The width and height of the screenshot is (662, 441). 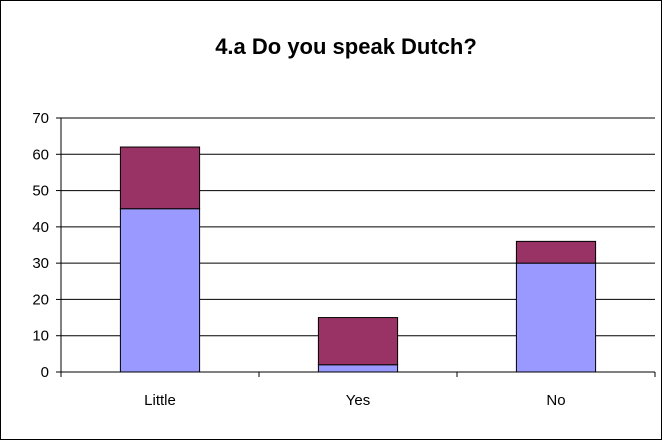 I want to click on y-tick-label: 50, so click(x=40, y=191).